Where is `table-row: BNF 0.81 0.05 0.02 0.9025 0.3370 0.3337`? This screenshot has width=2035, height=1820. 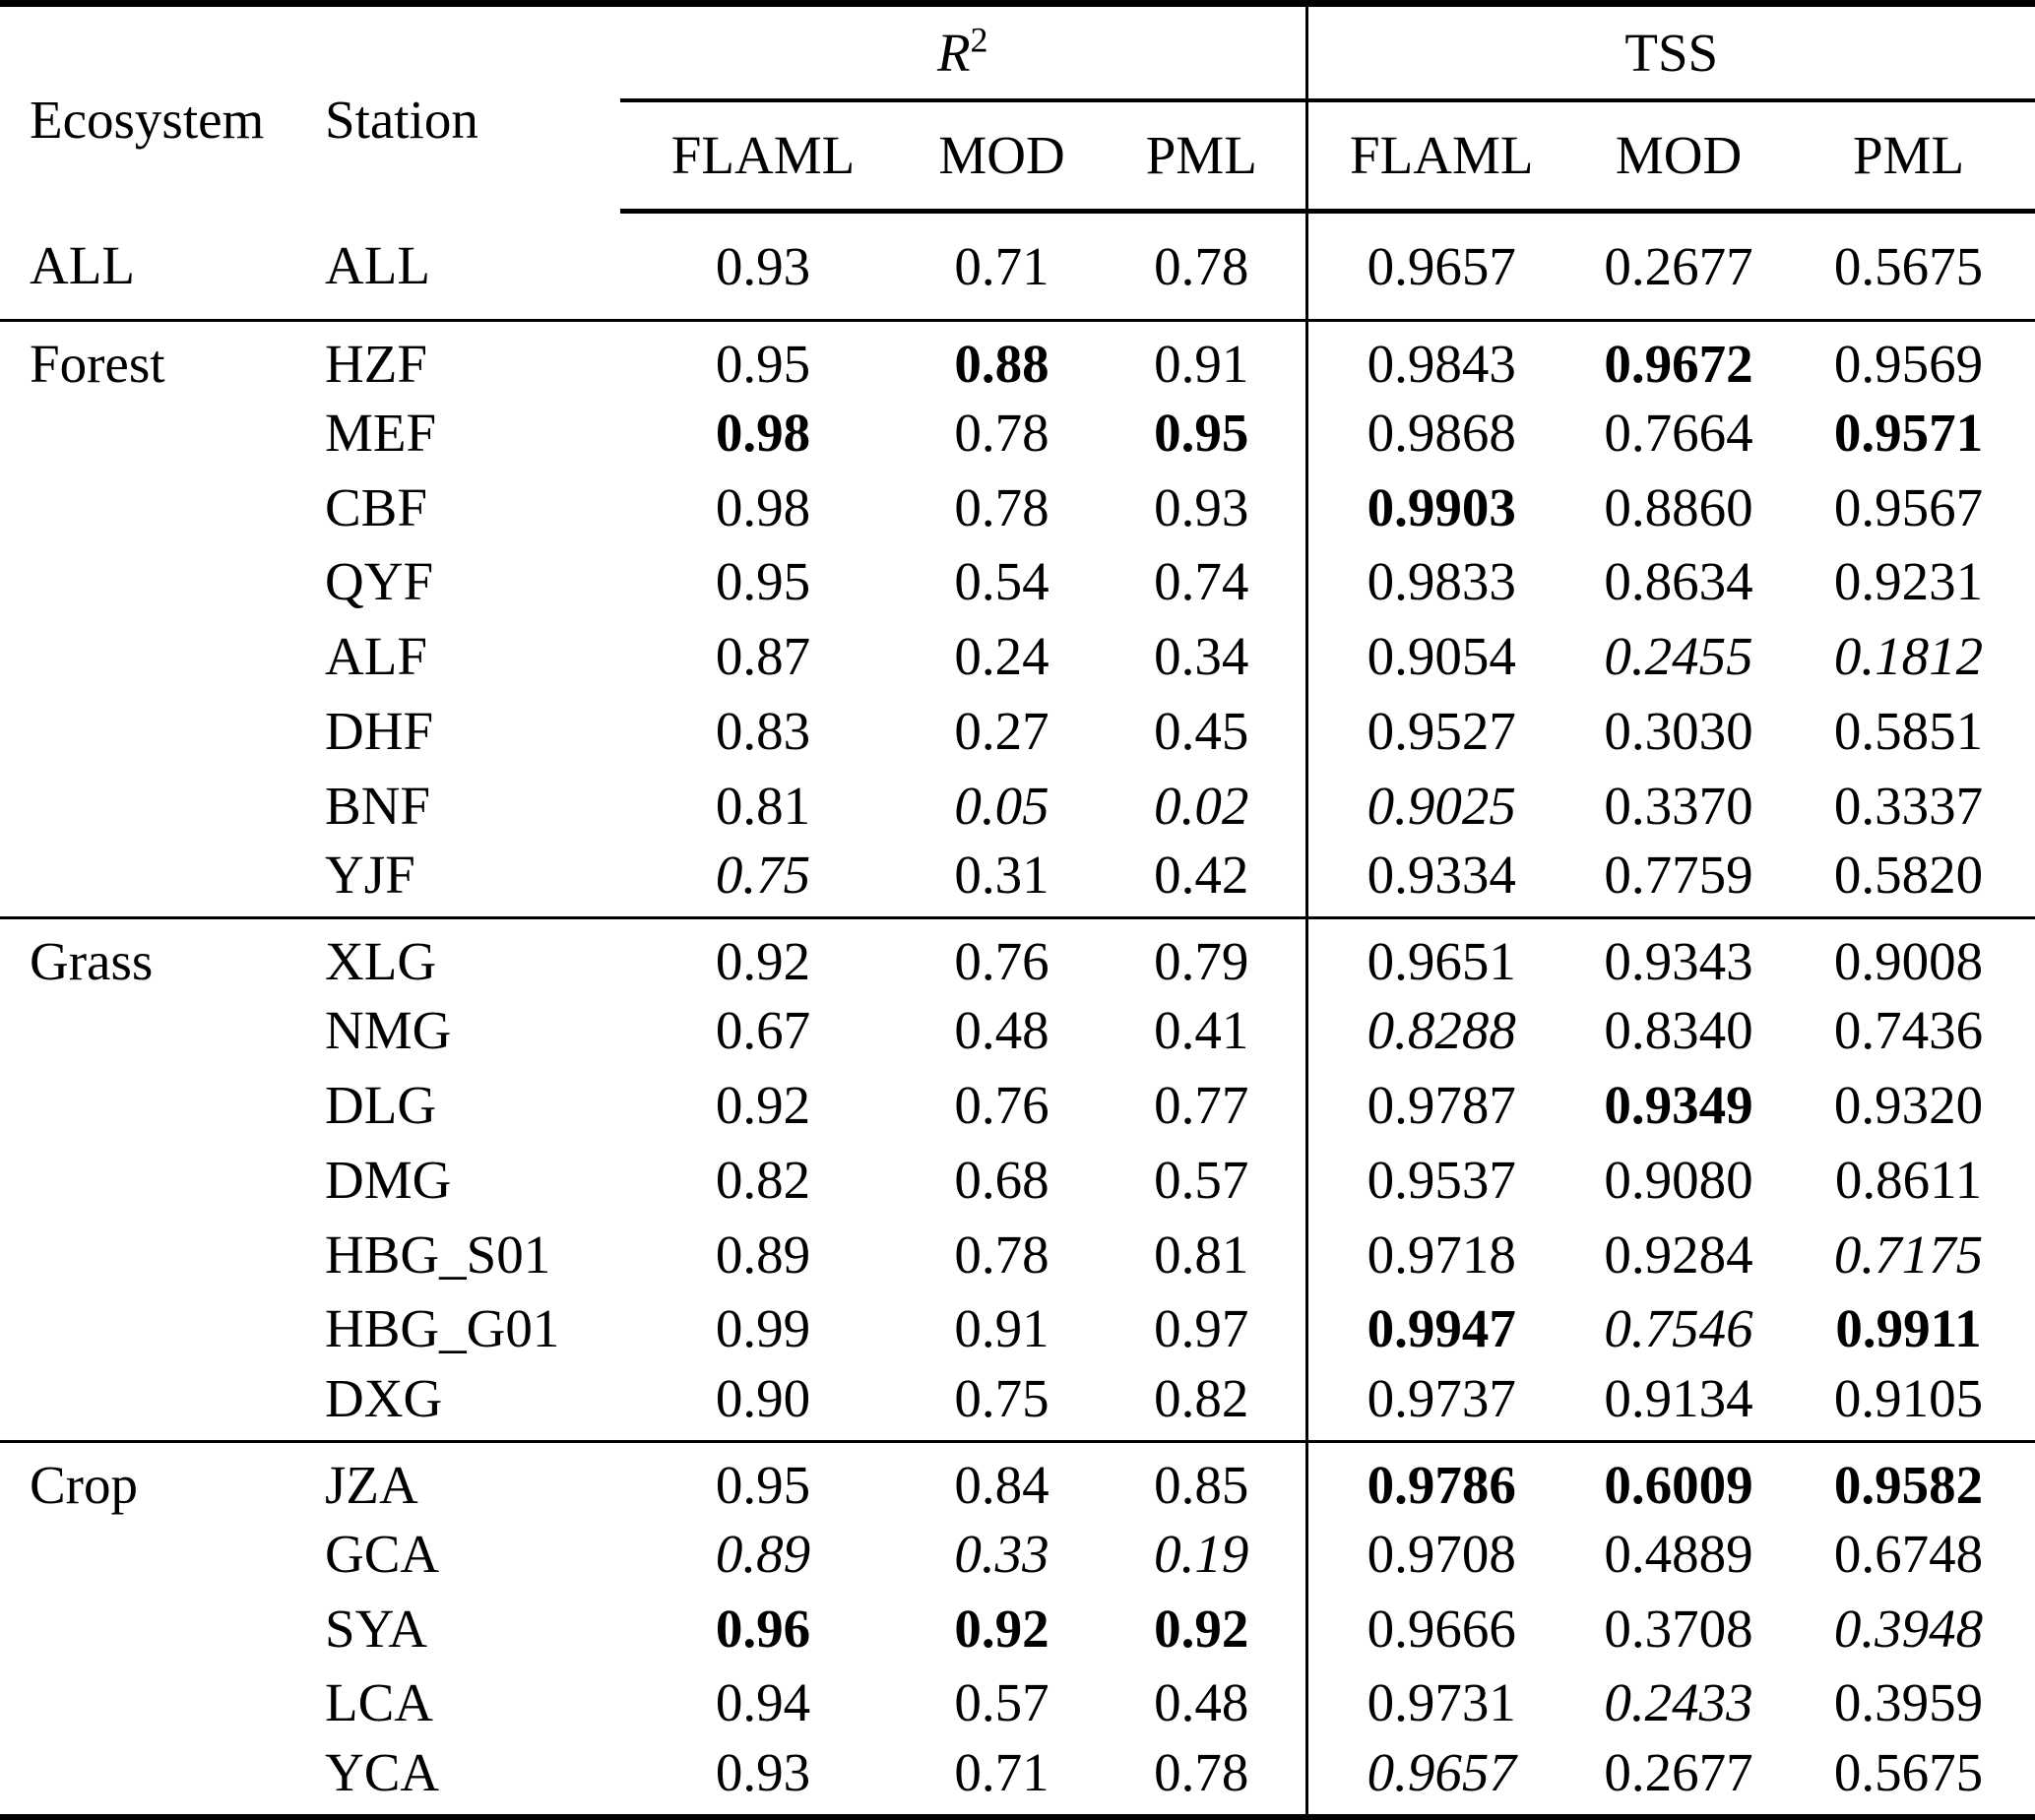
table-row: BNF 0.81 0.05 0.02 0.9025 0.3370 0.3337 is located at coordinates (1017, 806).